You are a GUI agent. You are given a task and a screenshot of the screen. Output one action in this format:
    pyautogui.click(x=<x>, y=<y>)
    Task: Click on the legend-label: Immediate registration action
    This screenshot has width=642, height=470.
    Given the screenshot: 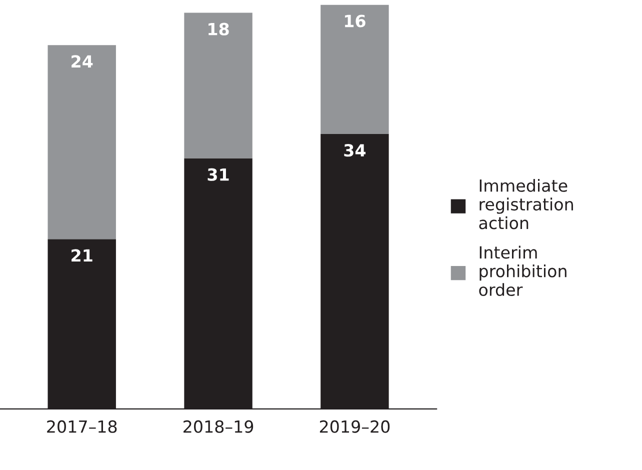 What is the action you would take?
    pyautogui.click(x=526, y=204)
    